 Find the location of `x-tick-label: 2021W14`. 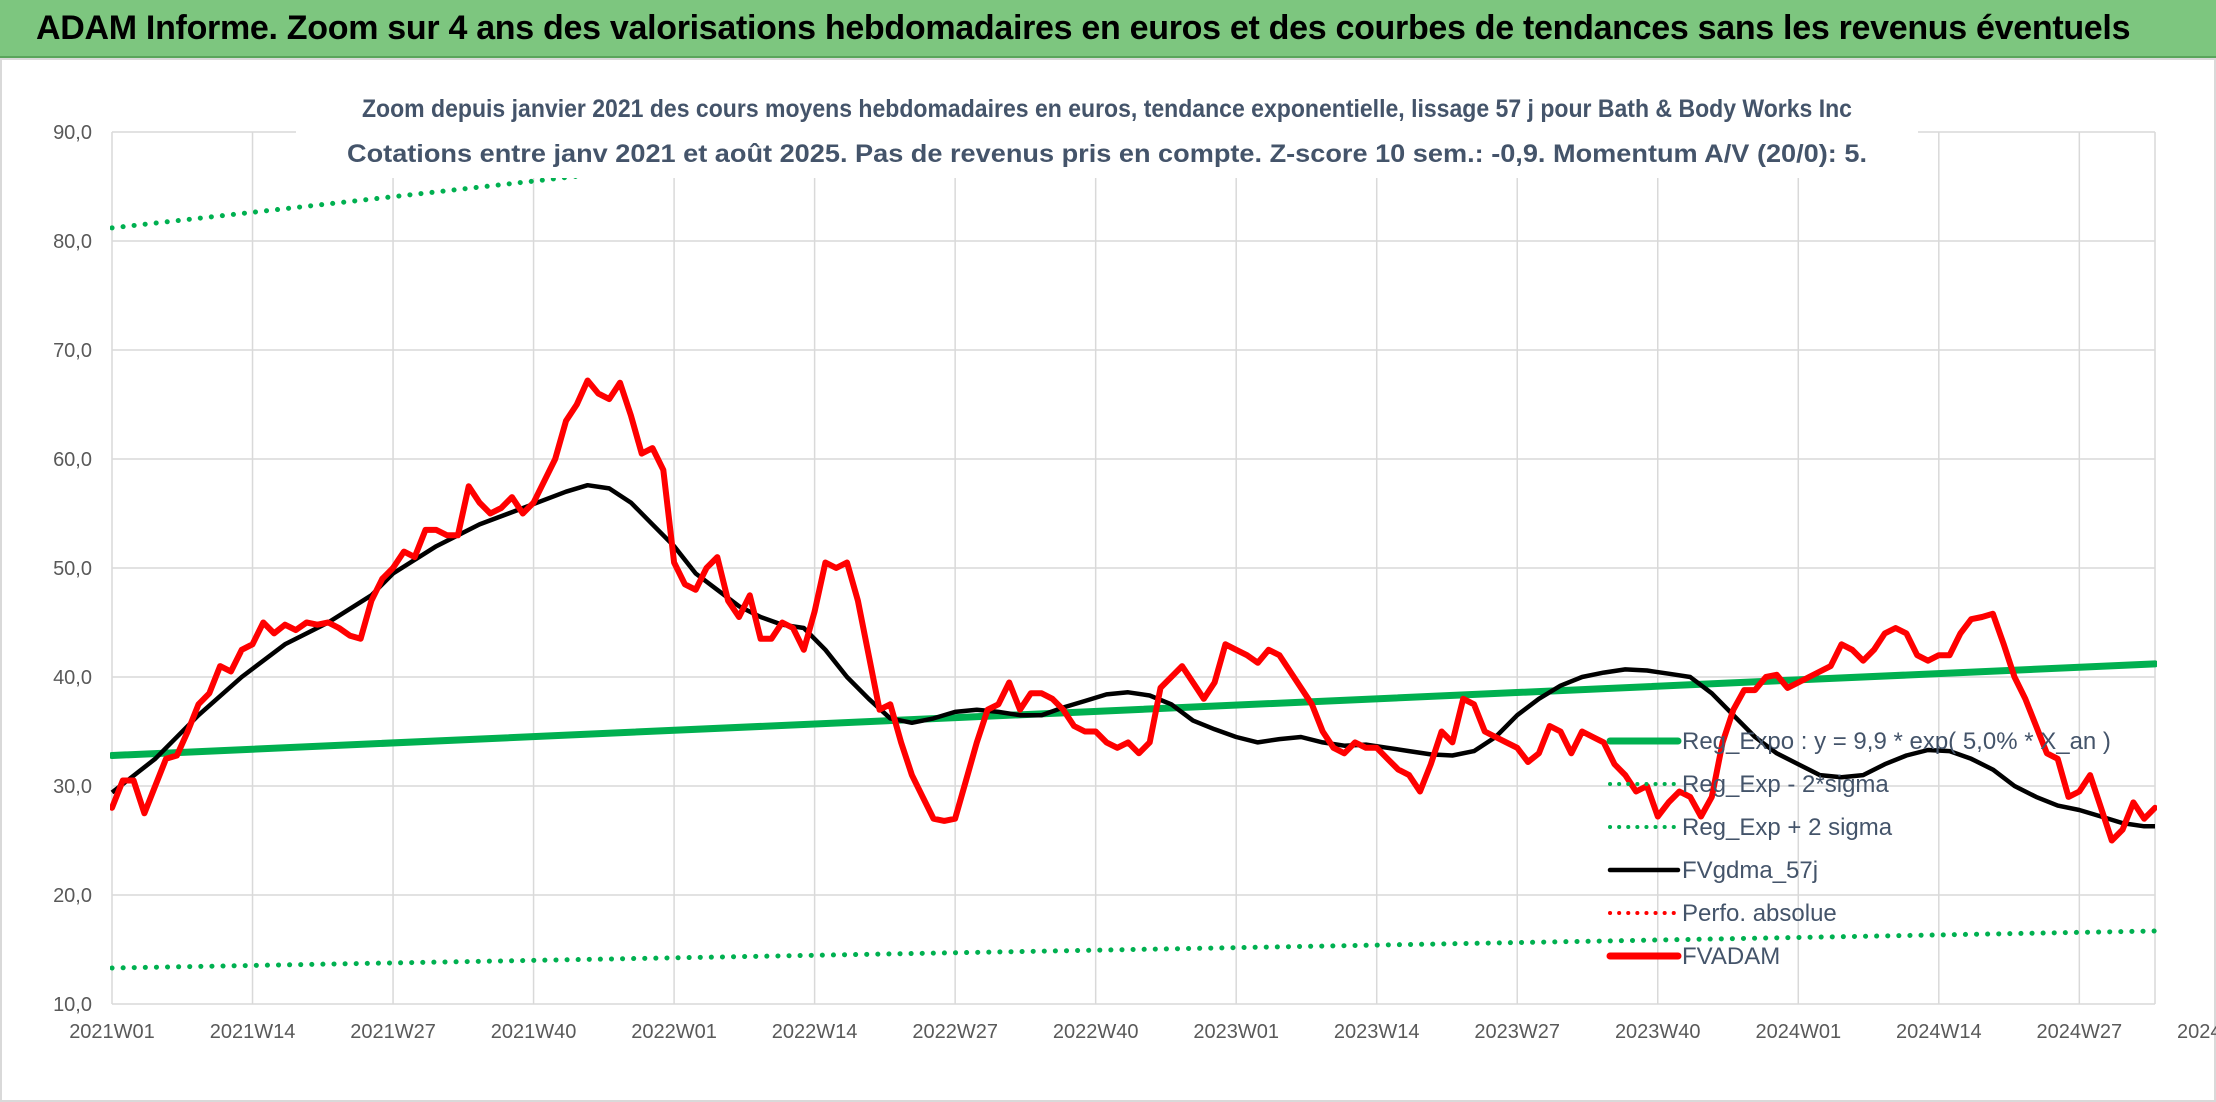

x-tick-label: 2021W14 is located at coordinates (253, 1032).